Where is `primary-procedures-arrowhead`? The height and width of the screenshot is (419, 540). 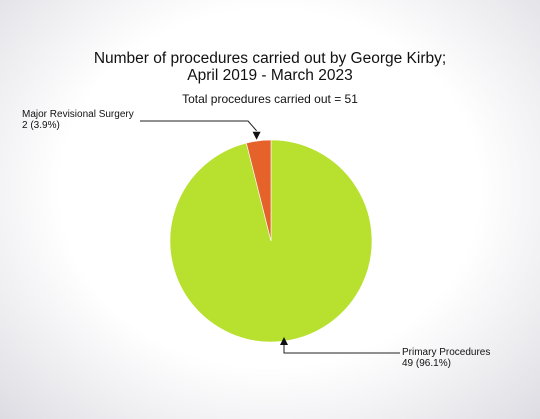
primary-procedures-arrowhead is located at coordinates (284, 341).